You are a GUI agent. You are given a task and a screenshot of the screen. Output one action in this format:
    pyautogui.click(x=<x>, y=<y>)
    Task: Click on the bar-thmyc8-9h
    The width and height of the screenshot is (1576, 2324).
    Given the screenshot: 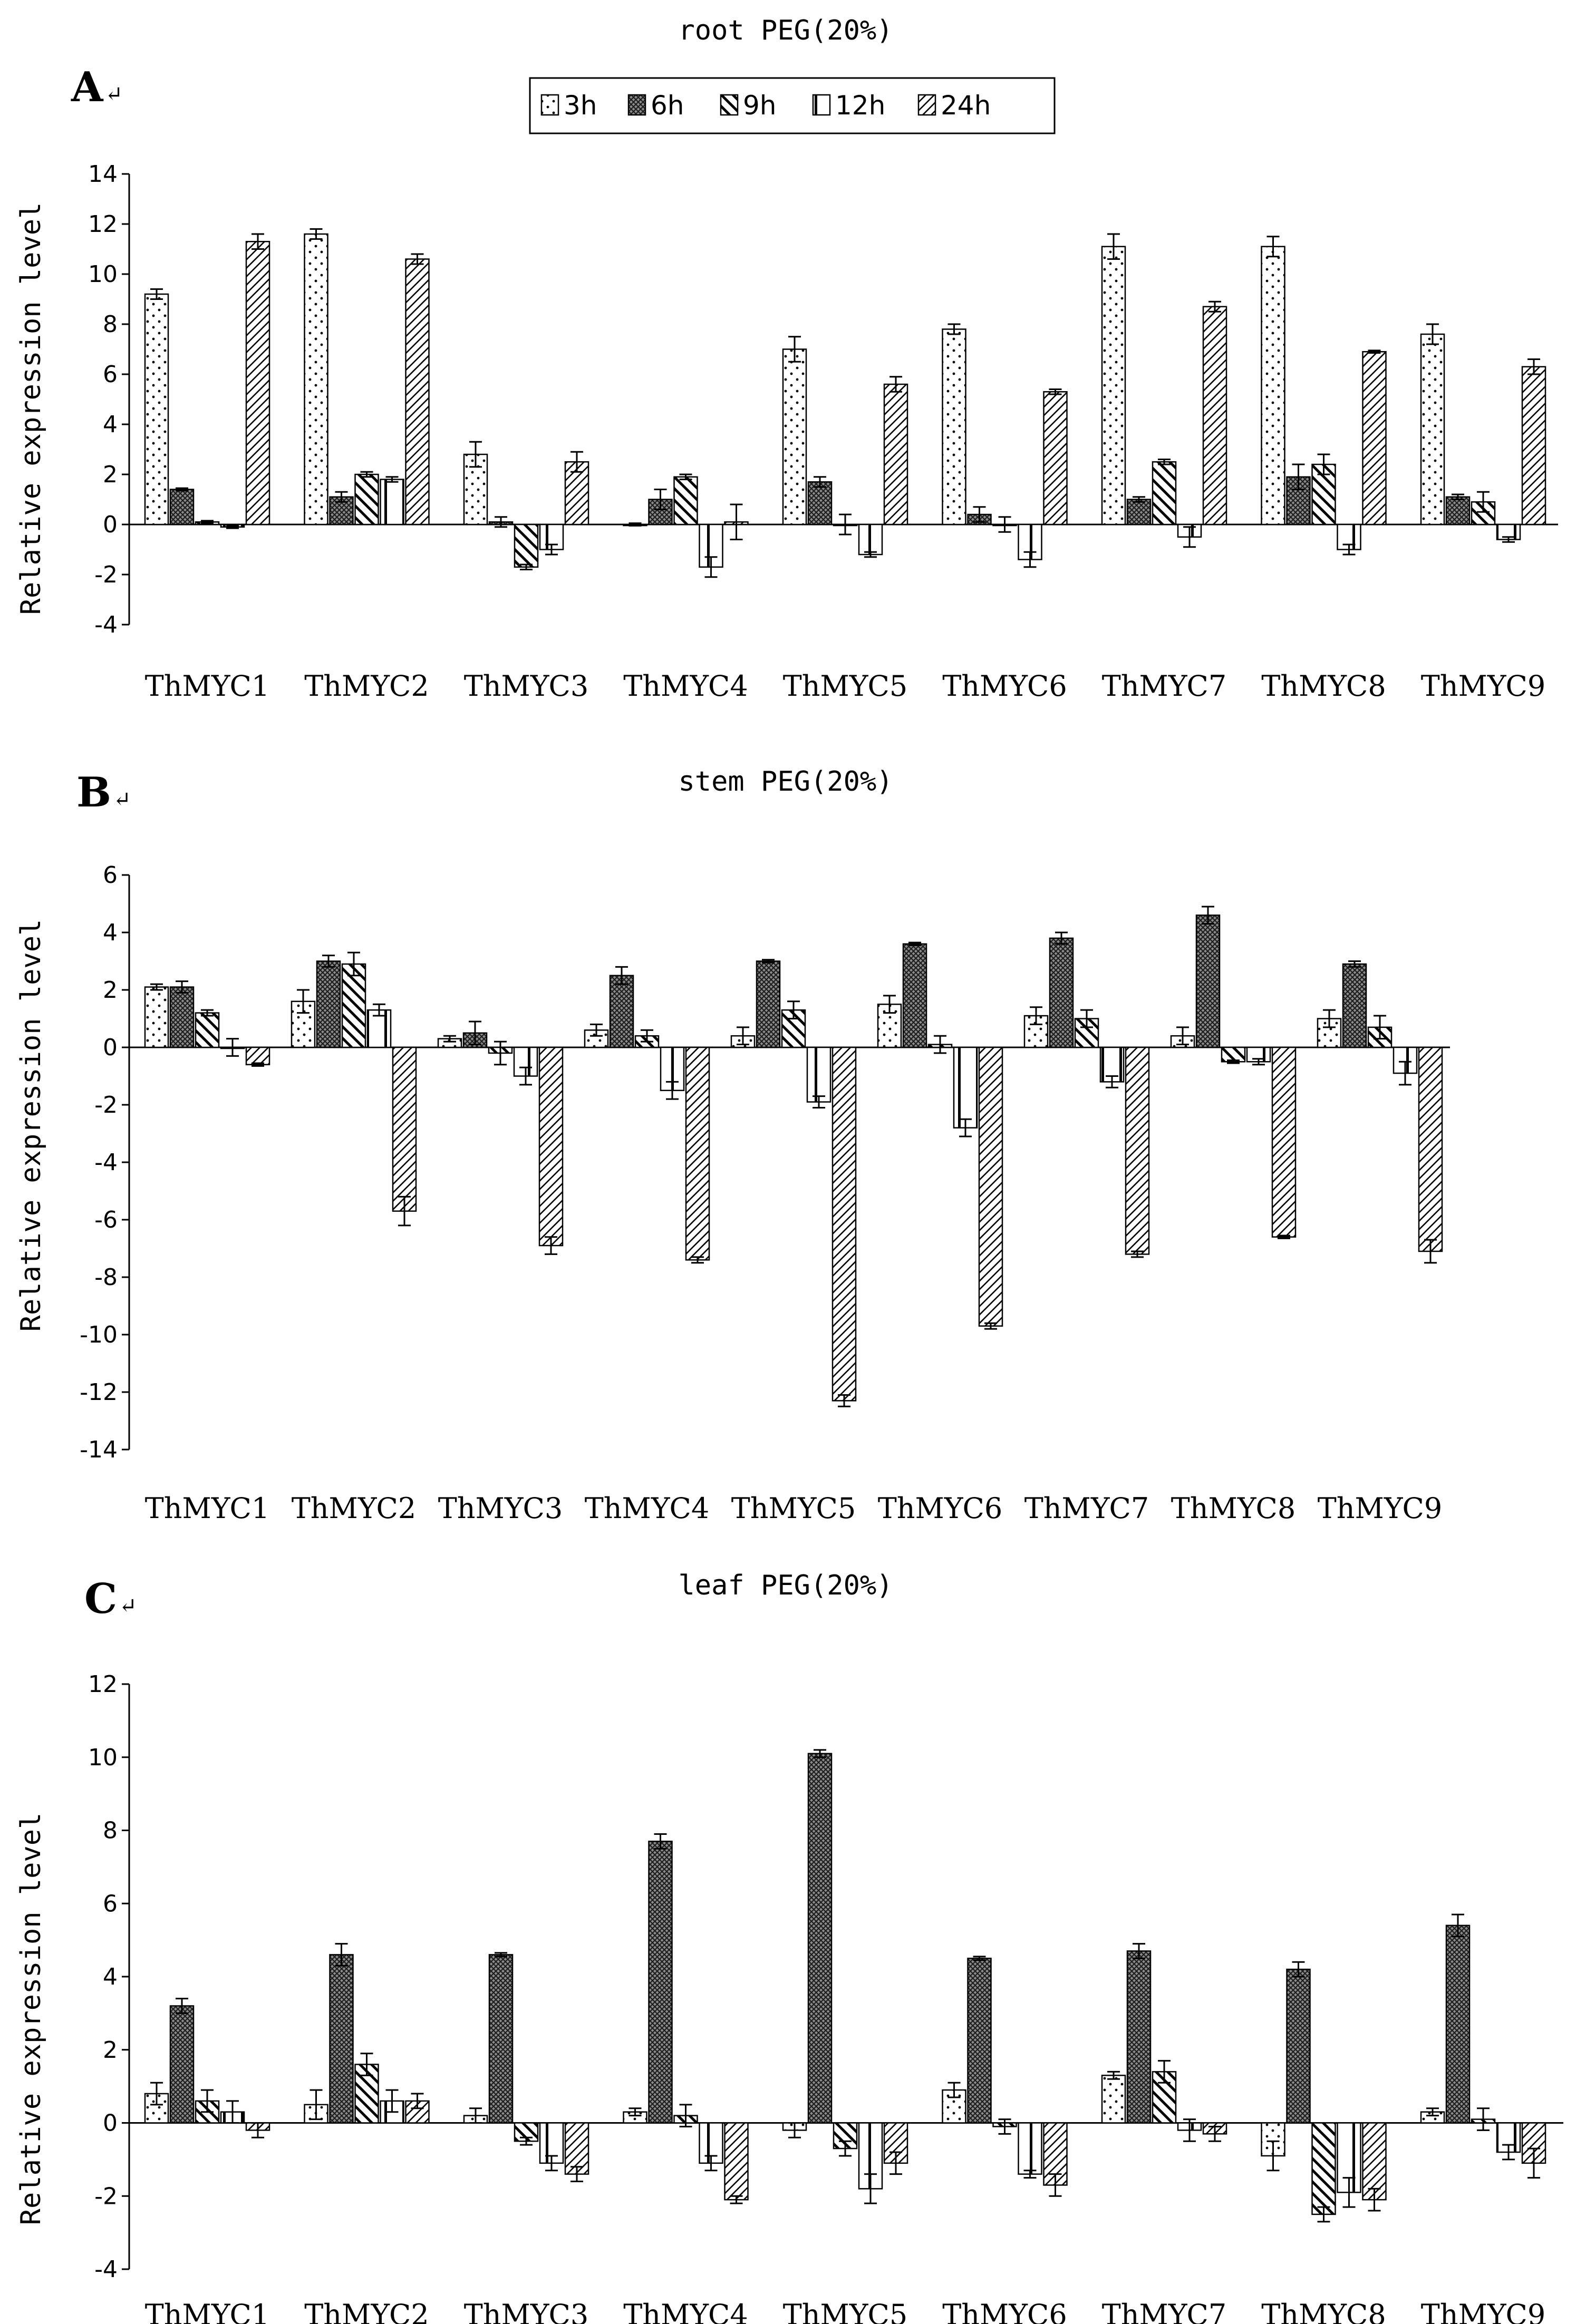 What is the action you would take?
    pyautogui.click(x=1323, y=2168)
    